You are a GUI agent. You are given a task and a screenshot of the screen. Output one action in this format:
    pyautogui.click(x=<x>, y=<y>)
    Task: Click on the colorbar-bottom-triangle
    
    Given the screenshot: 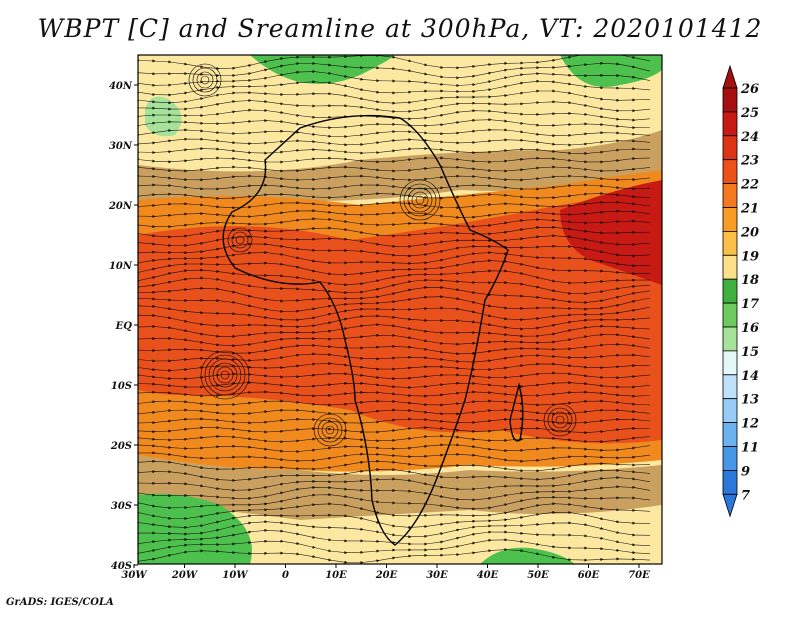 What is the action you would take?
    pyautogui.click(x=730, y=505)
    